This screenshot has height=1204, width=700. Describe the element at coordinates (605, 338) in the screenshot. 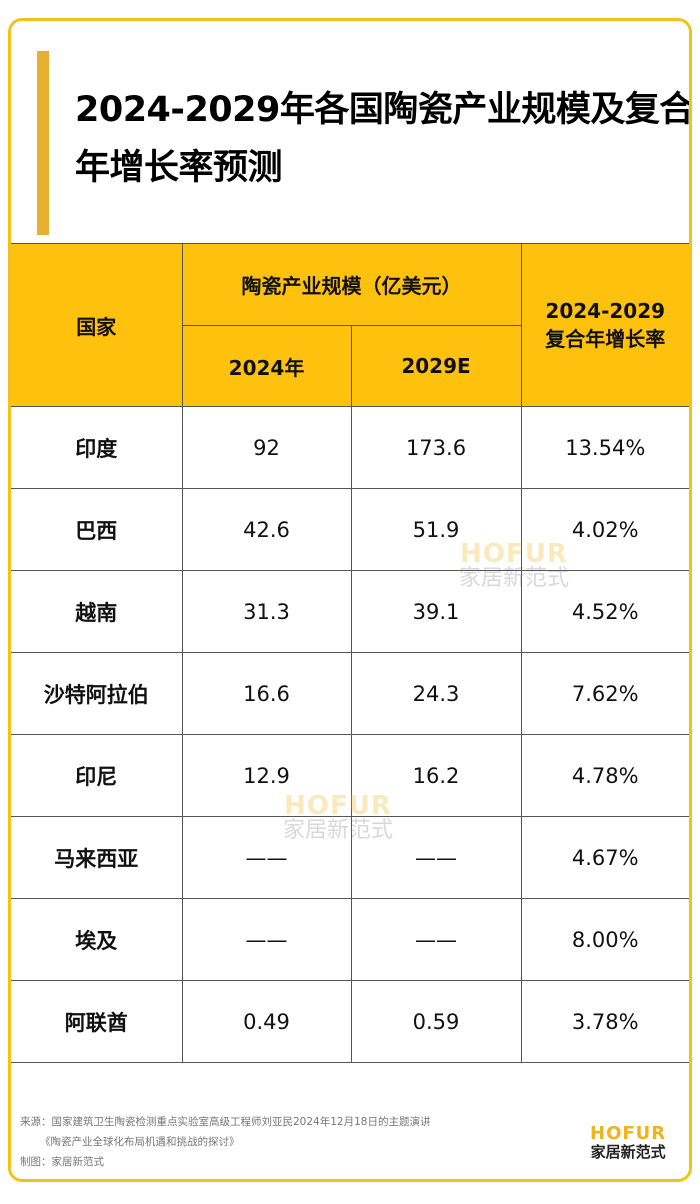

I see `header-cagr-line2: 复合年增长率` at that location.